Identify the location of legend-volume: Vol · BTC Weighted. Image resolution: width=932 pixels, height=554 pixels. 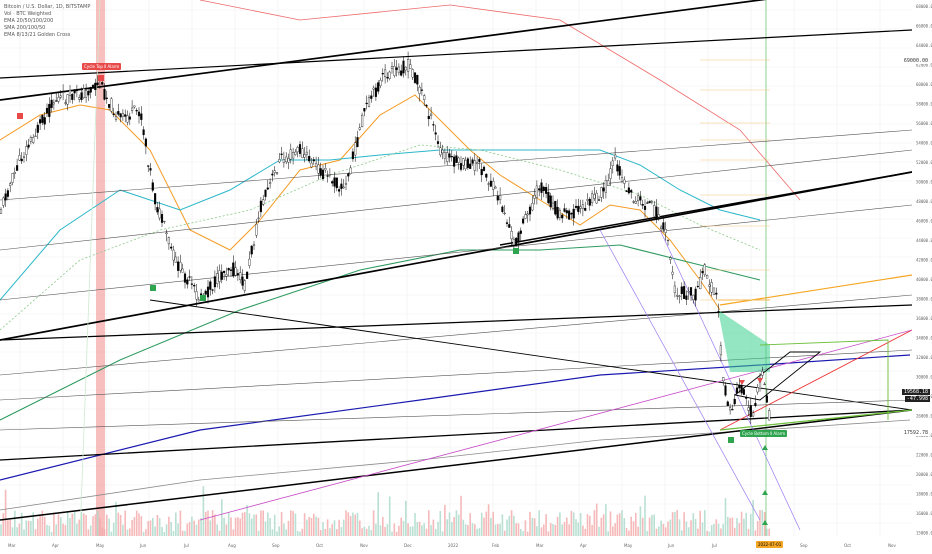
(28, 14).